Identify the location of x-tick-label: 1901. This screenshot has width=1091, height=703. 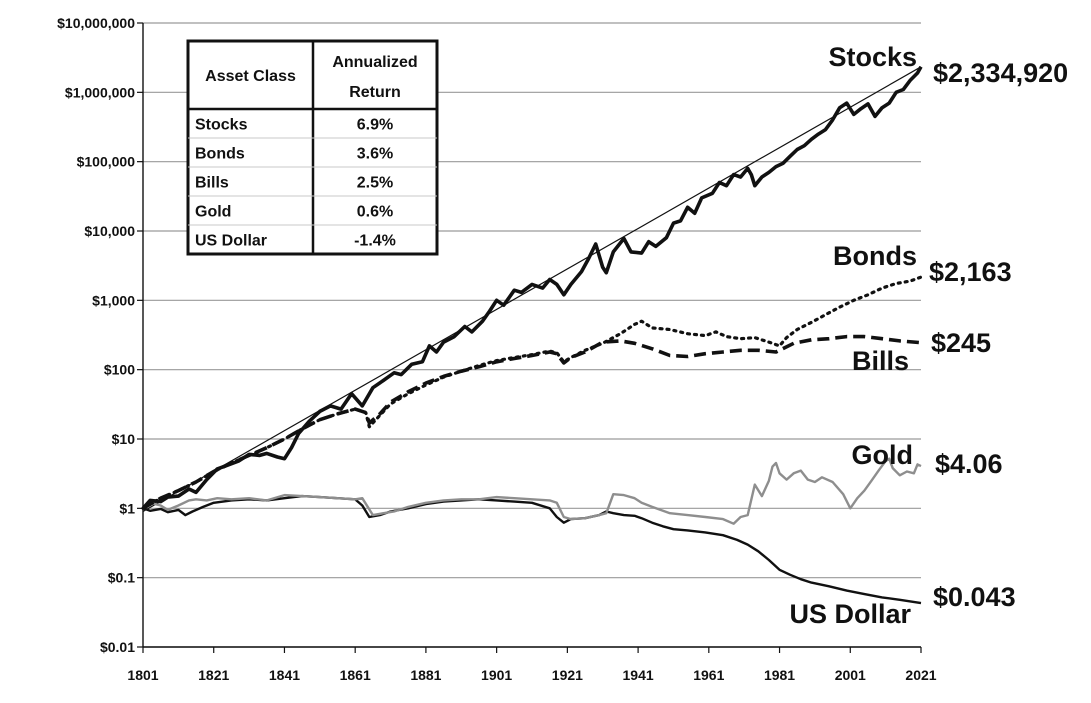
(496, 675).